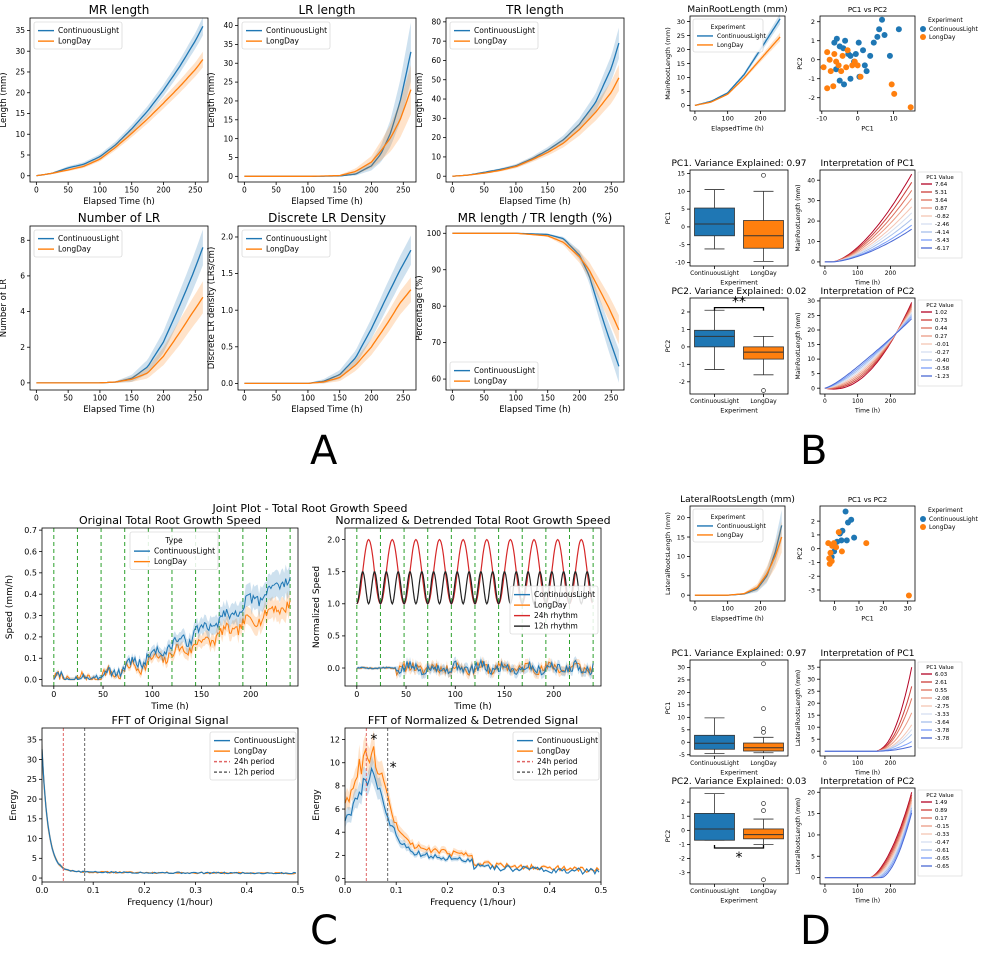 This screenshot has height=956, width=996. I want to click on axes-title: PC1. Variance Explained: 0.97, so click(738, 164).